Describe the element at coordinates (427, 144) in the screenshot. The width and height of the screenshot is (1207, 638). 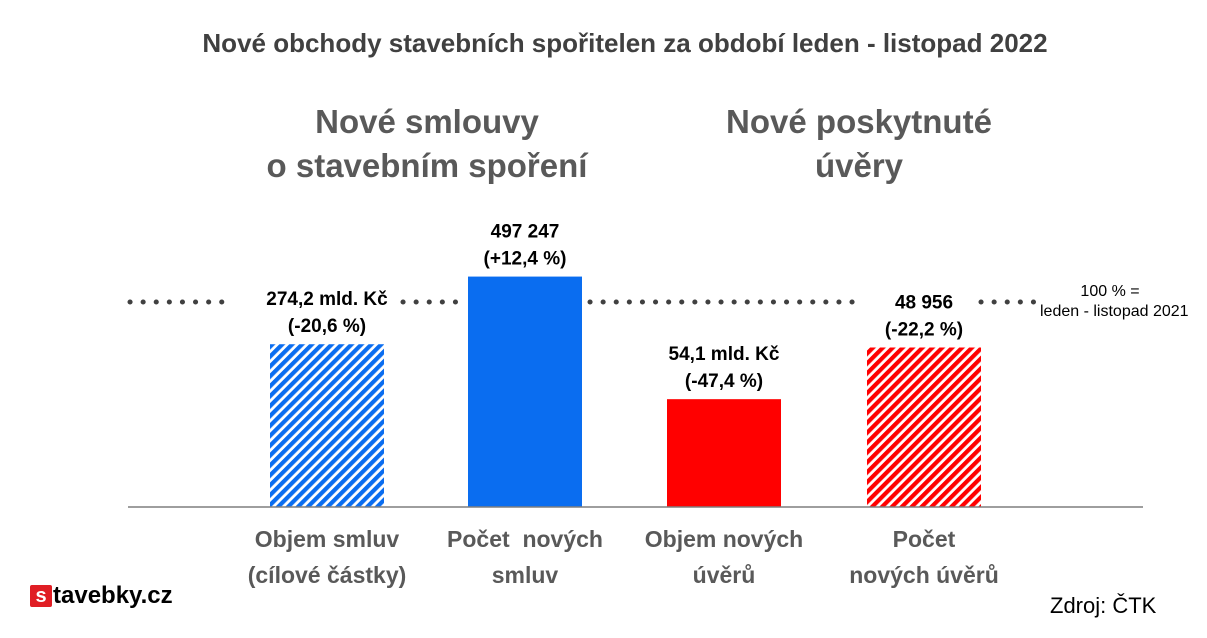
I see `group-label-contracts: Nové smlouvy o stavebním spoření` at that location.